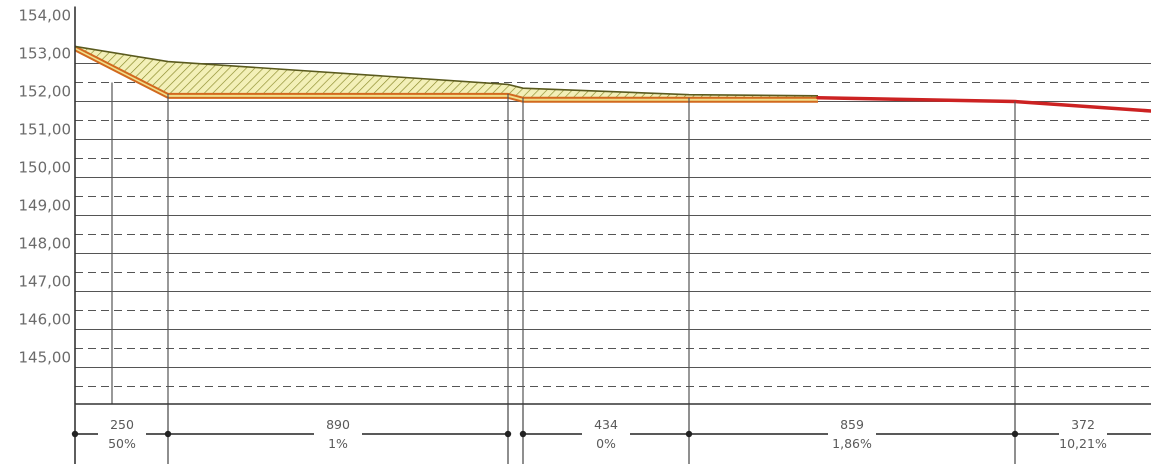  Describe the element at coordinates (852, 443) in the screenshot. I see `segment-slope-label: 1,86%` at that location.